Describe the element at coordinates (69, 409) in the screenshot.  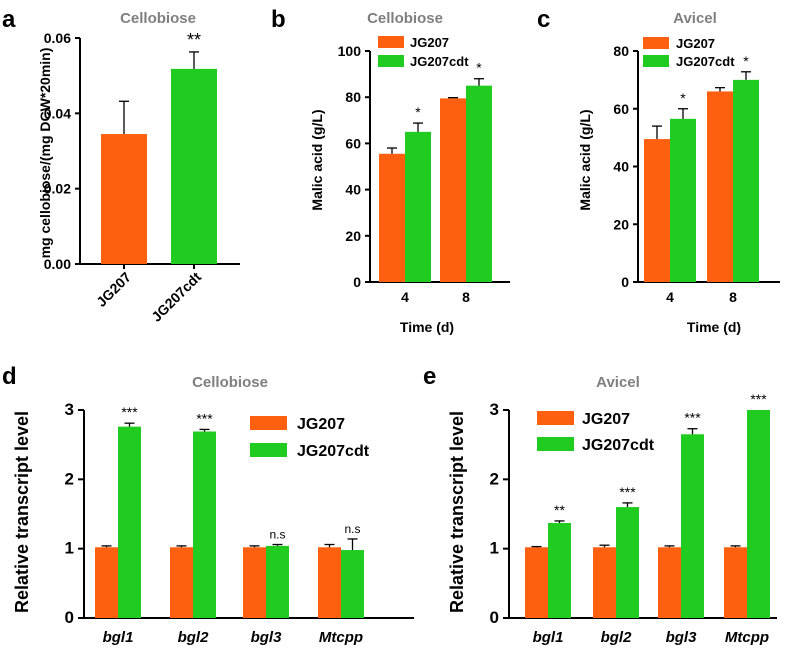
I see `panel-d-ytick-label: 3` at that location.